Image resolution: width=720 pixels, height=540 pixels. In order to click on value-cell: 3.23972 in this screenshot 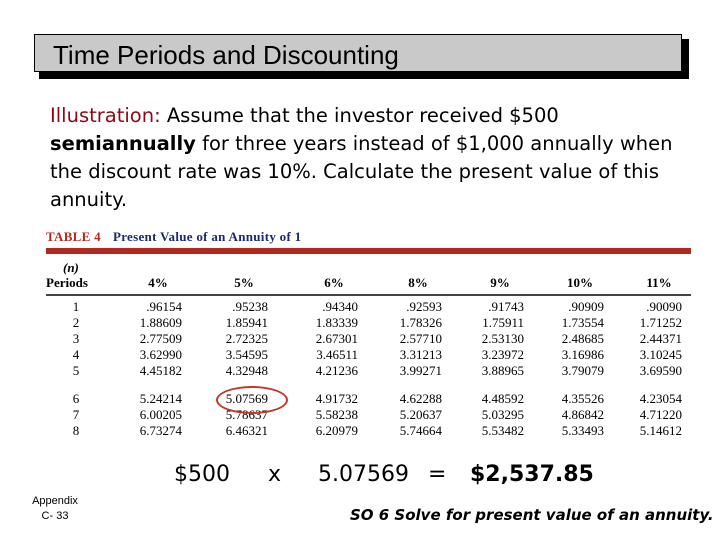, I will do `click(502, 354)`.